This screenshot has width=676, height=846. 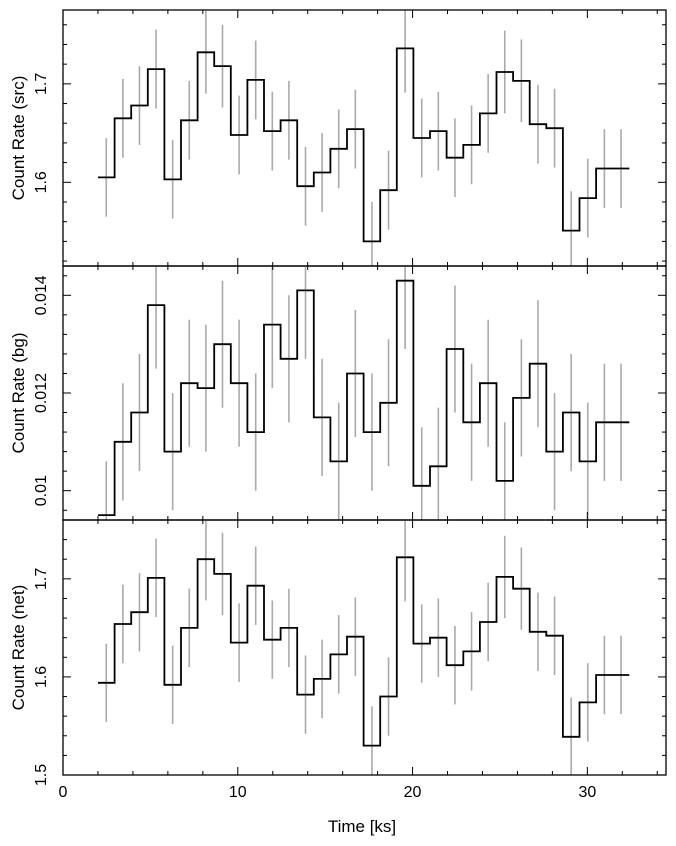 What do you see at coordinates (18, 393) in the screenshot?
I see `y-axis-label-bg: Count Rate (bg)` at bounding box center [18, 393].